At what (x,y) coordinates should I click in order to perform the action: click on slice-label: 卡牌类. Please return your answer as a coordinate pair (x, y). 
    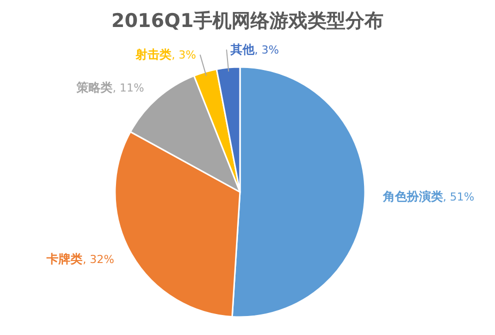
    Looking at the image, I should click on (64, 259).